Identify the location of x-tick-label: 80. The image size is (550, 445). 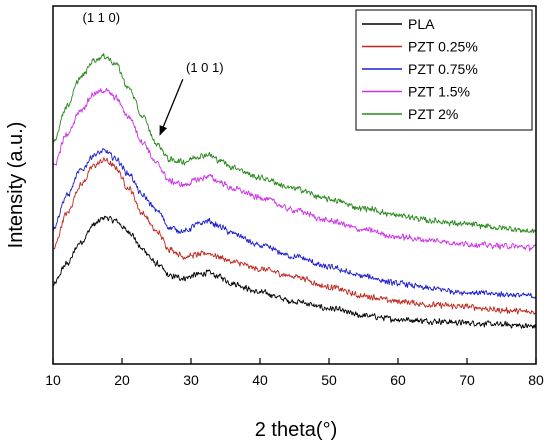
(536, 380).